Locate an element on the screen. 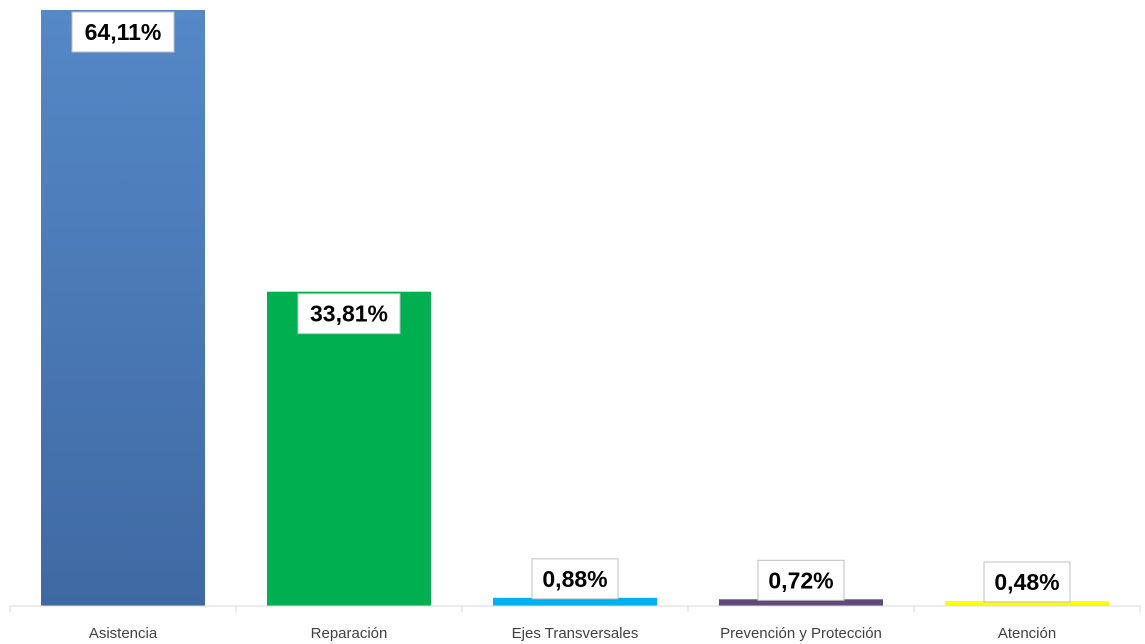 The width and height of the screenshot is (1145, 644). data-label: 0,72% is located at coordinates (801, 580).